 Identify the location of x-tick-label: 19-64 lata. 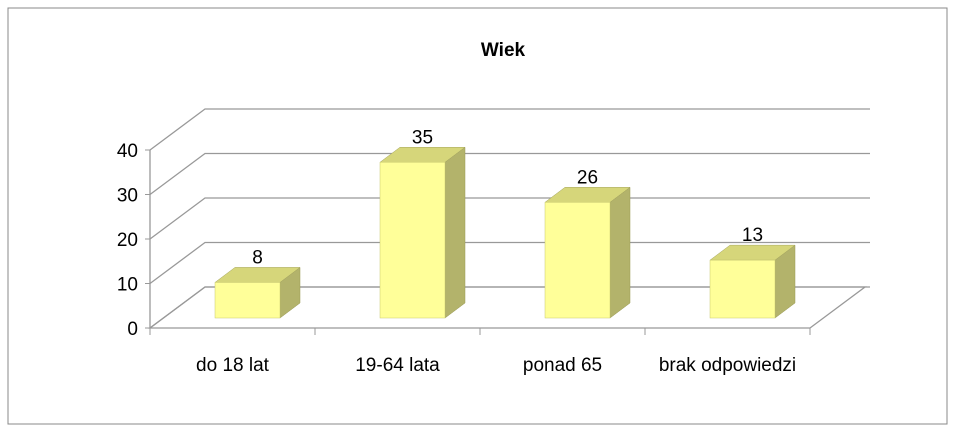
(397, 365).